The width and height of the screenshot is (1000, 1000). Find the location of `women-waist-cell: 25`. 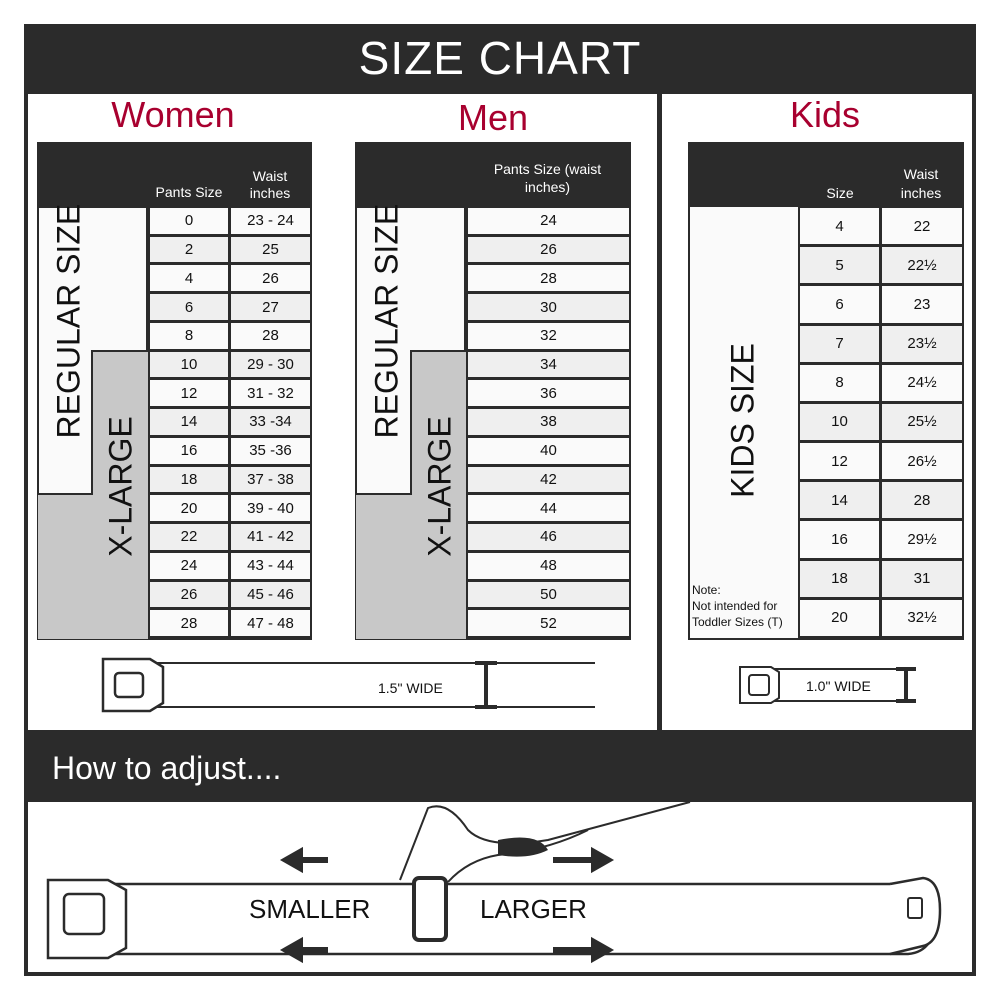

women-waist-cell: 25 is located at coordinates (270, 249).